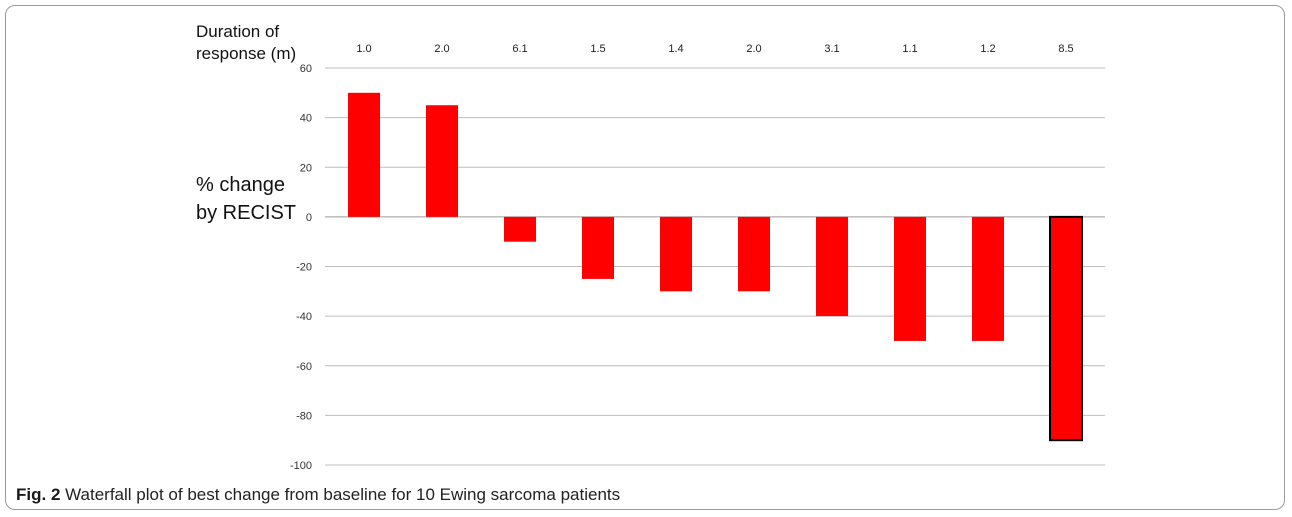  I want to click on y-tick-label: 0, so click(309, 218).